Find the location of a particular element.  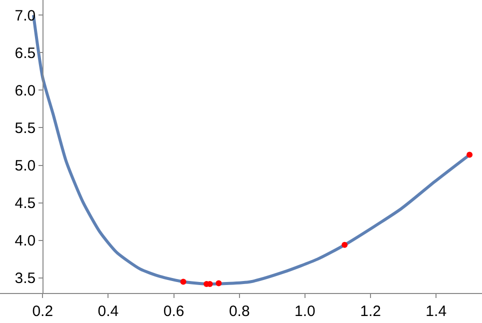

x-tick-label: 1.2 is located at coordinates (370, 311).